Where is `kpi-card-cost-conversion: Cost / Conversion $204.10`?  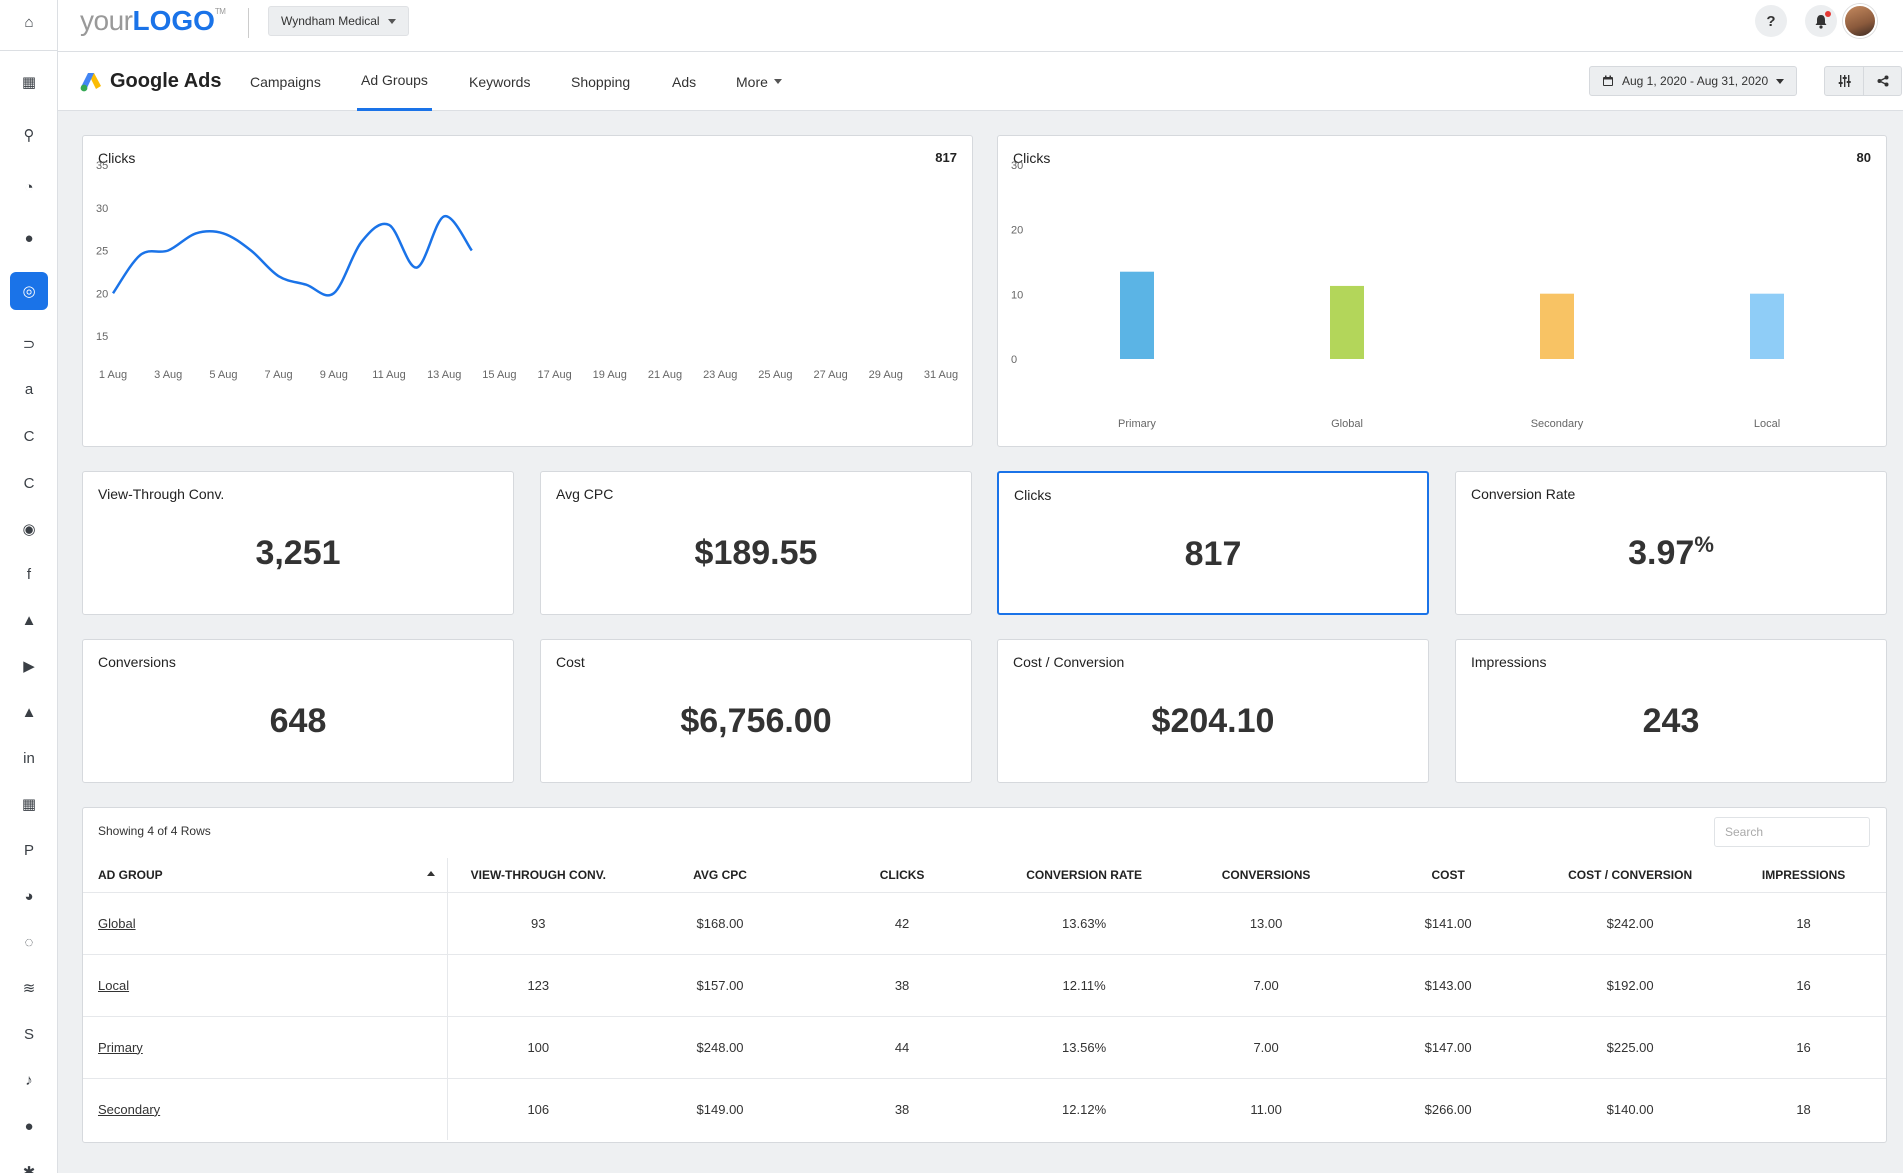
kpi-card-cost-conversion: Cost / Conversion $204.10 is located at coordinates (1213, 711).